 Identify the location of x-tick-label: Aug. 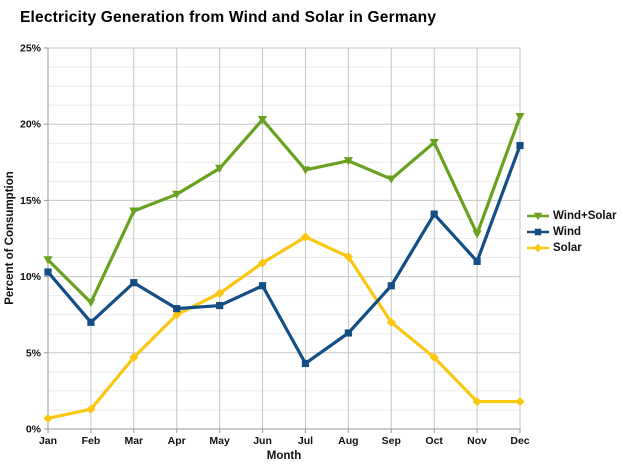
(348, 441).